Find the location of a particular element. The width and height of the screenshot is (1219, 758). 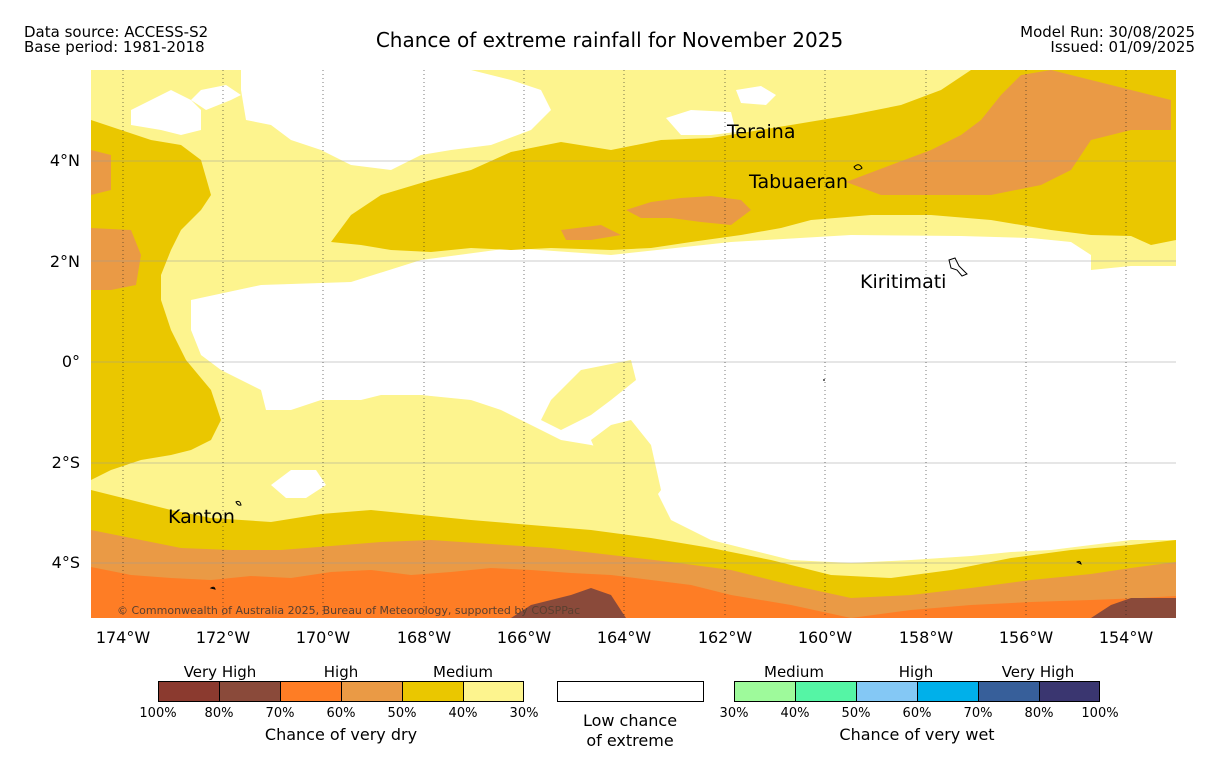

legend-wet-tick-40: 40% is located at coordinates (795, 713).